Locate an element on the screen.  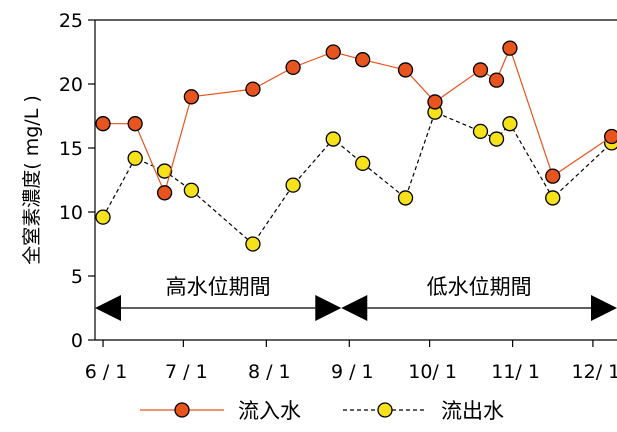
period-label: 低水位期間 is located at coordinates (479, 287).